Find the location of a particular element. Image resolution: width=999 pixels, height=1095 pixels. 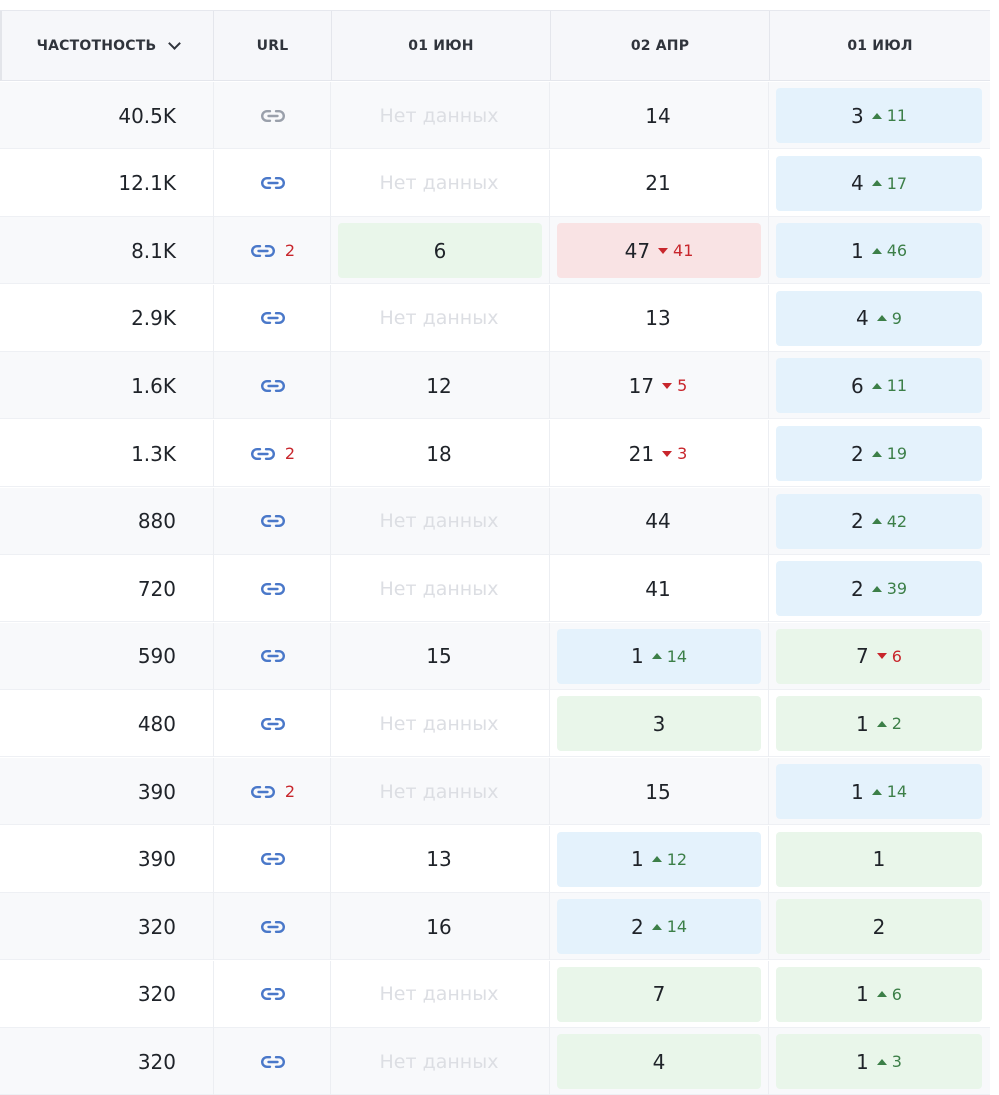

column-header-date-2: 02 АПР is located at coordinates (660, 45).